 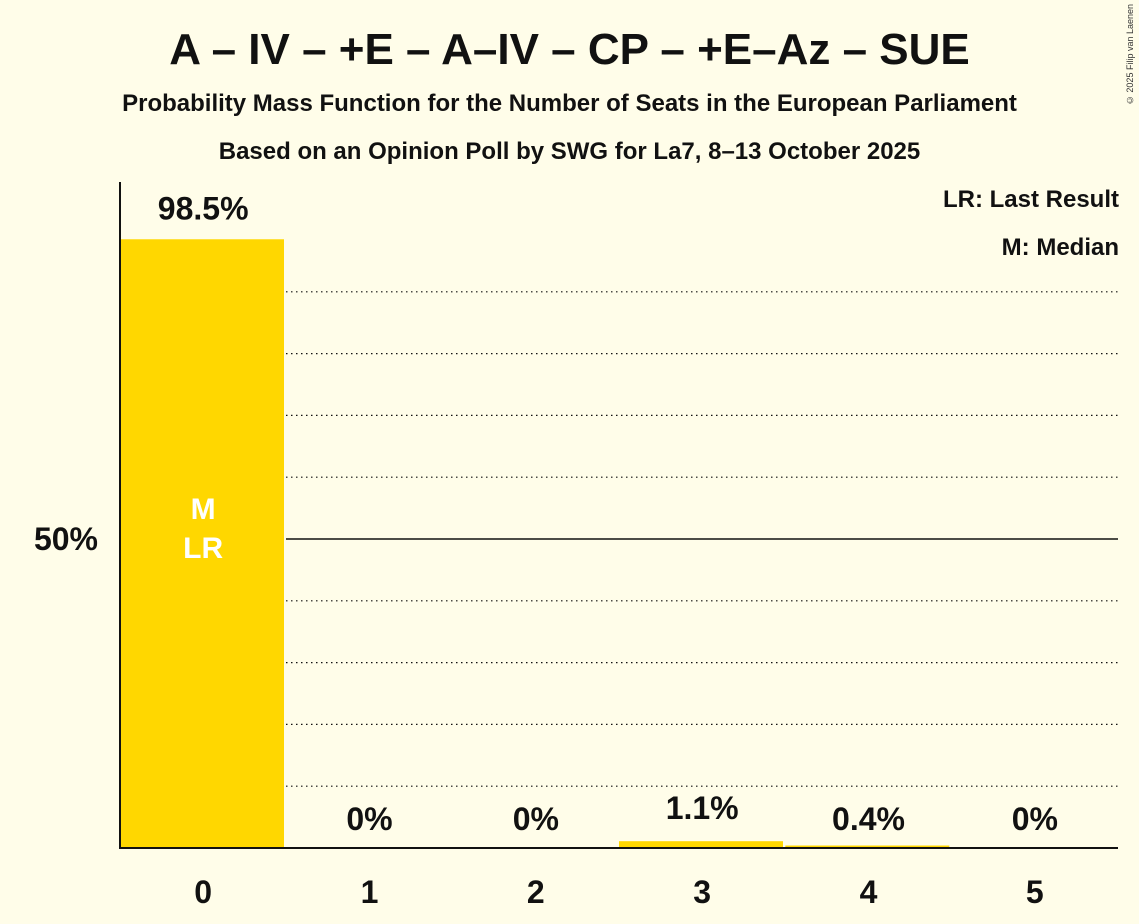 I want to click on legend-median: M: Median, so click(x=1060, y=247).